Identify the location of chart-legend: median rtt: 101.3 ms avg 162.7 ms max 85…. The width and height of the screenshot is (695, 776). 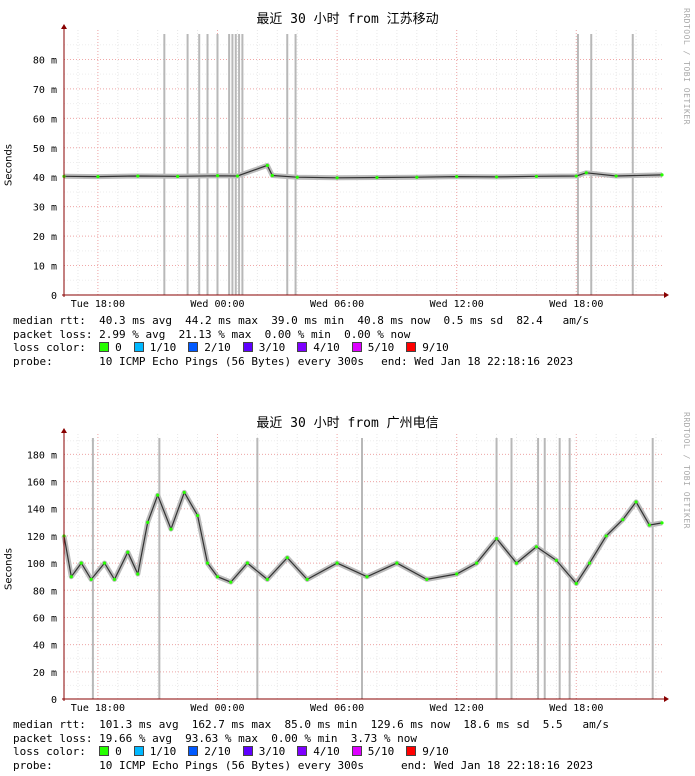
(311, 745).